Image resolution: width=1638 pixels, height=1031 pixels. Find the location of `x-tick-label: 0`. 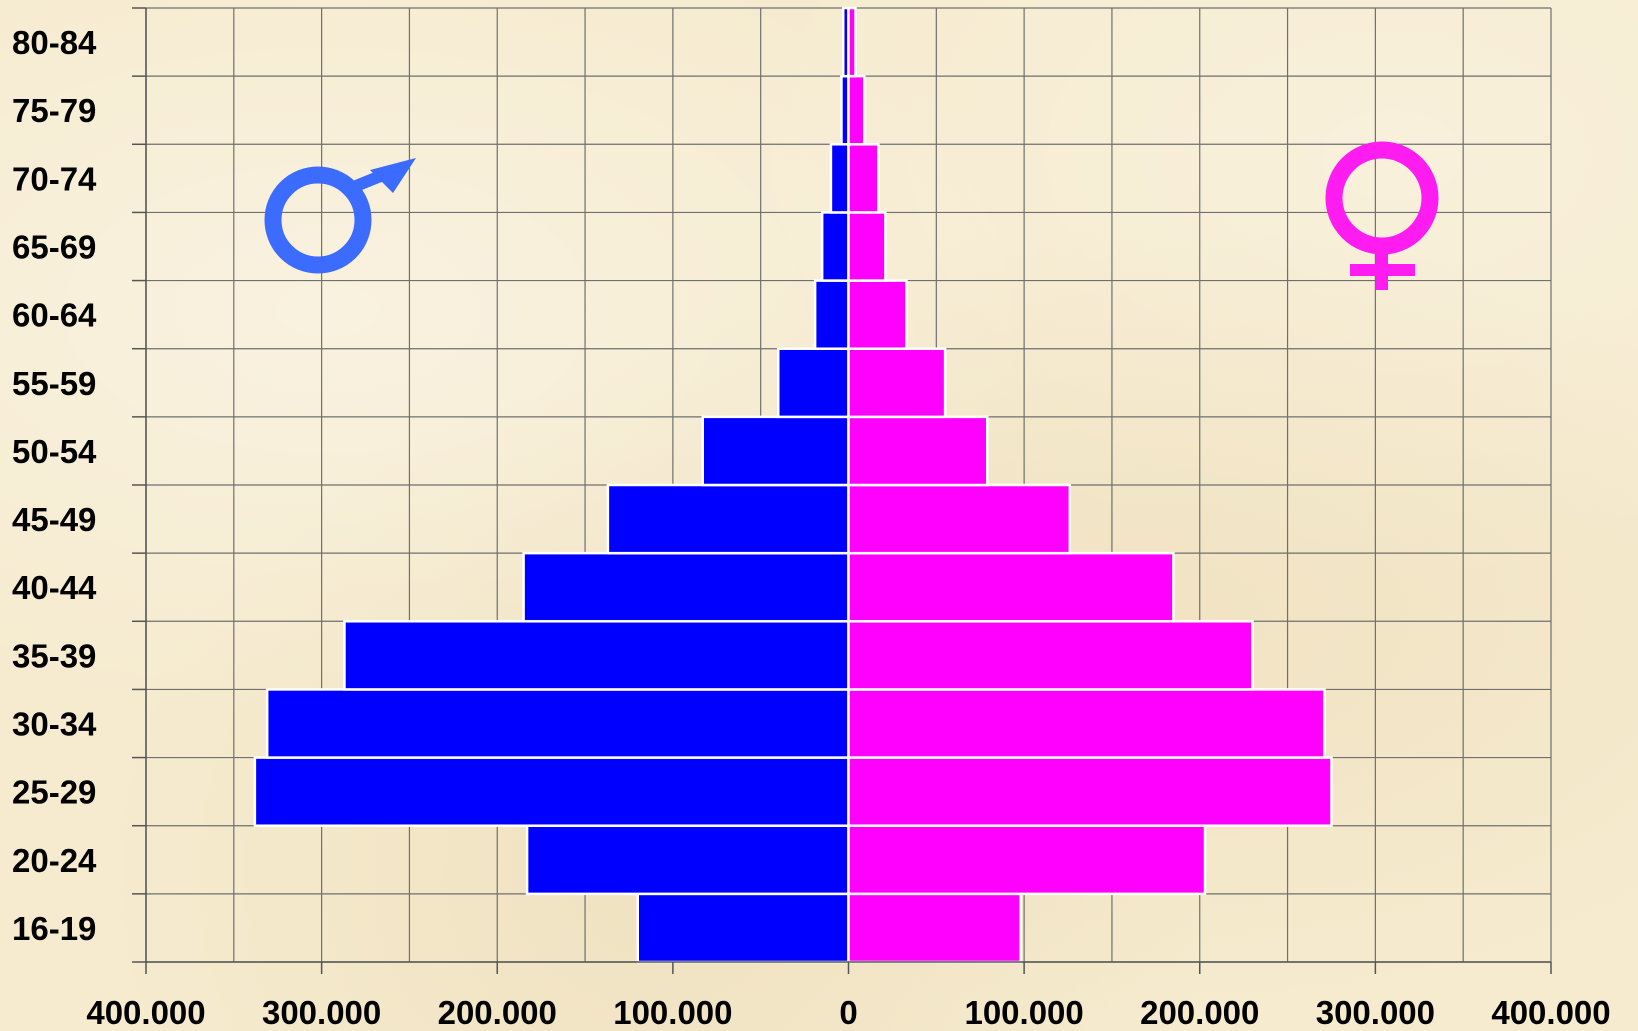

x-tick-label: 0 is located at coordinates (848, 1012).